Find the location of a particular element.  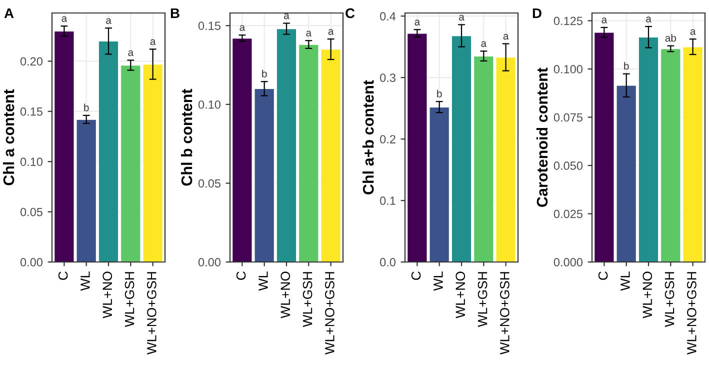

y-tick-label: 0.050 is located at coordinates (568, 166).